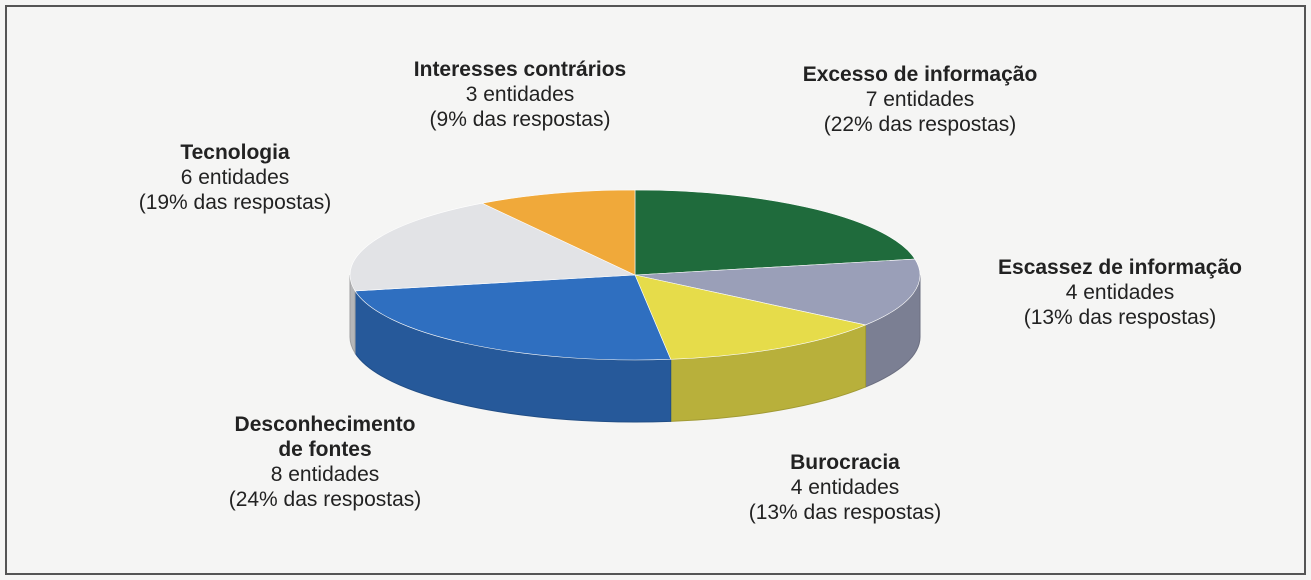 The width and height of the screenshot is (1311, 580). Describe the element at coordinates (325, 499) in the screenshot. I see `value-label: (24% das respostas)` at that location.